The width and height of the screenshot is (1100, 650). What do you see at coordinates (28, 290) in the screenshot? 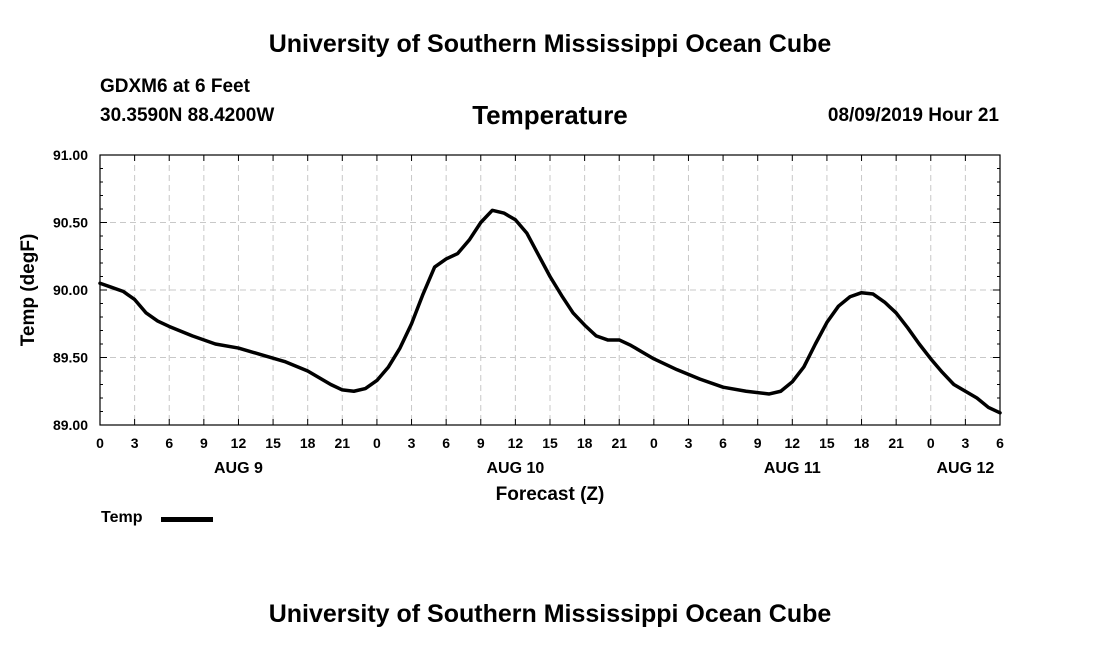
I see `y-axis-label: Temp (degF)` at bounding box center [28, 290].